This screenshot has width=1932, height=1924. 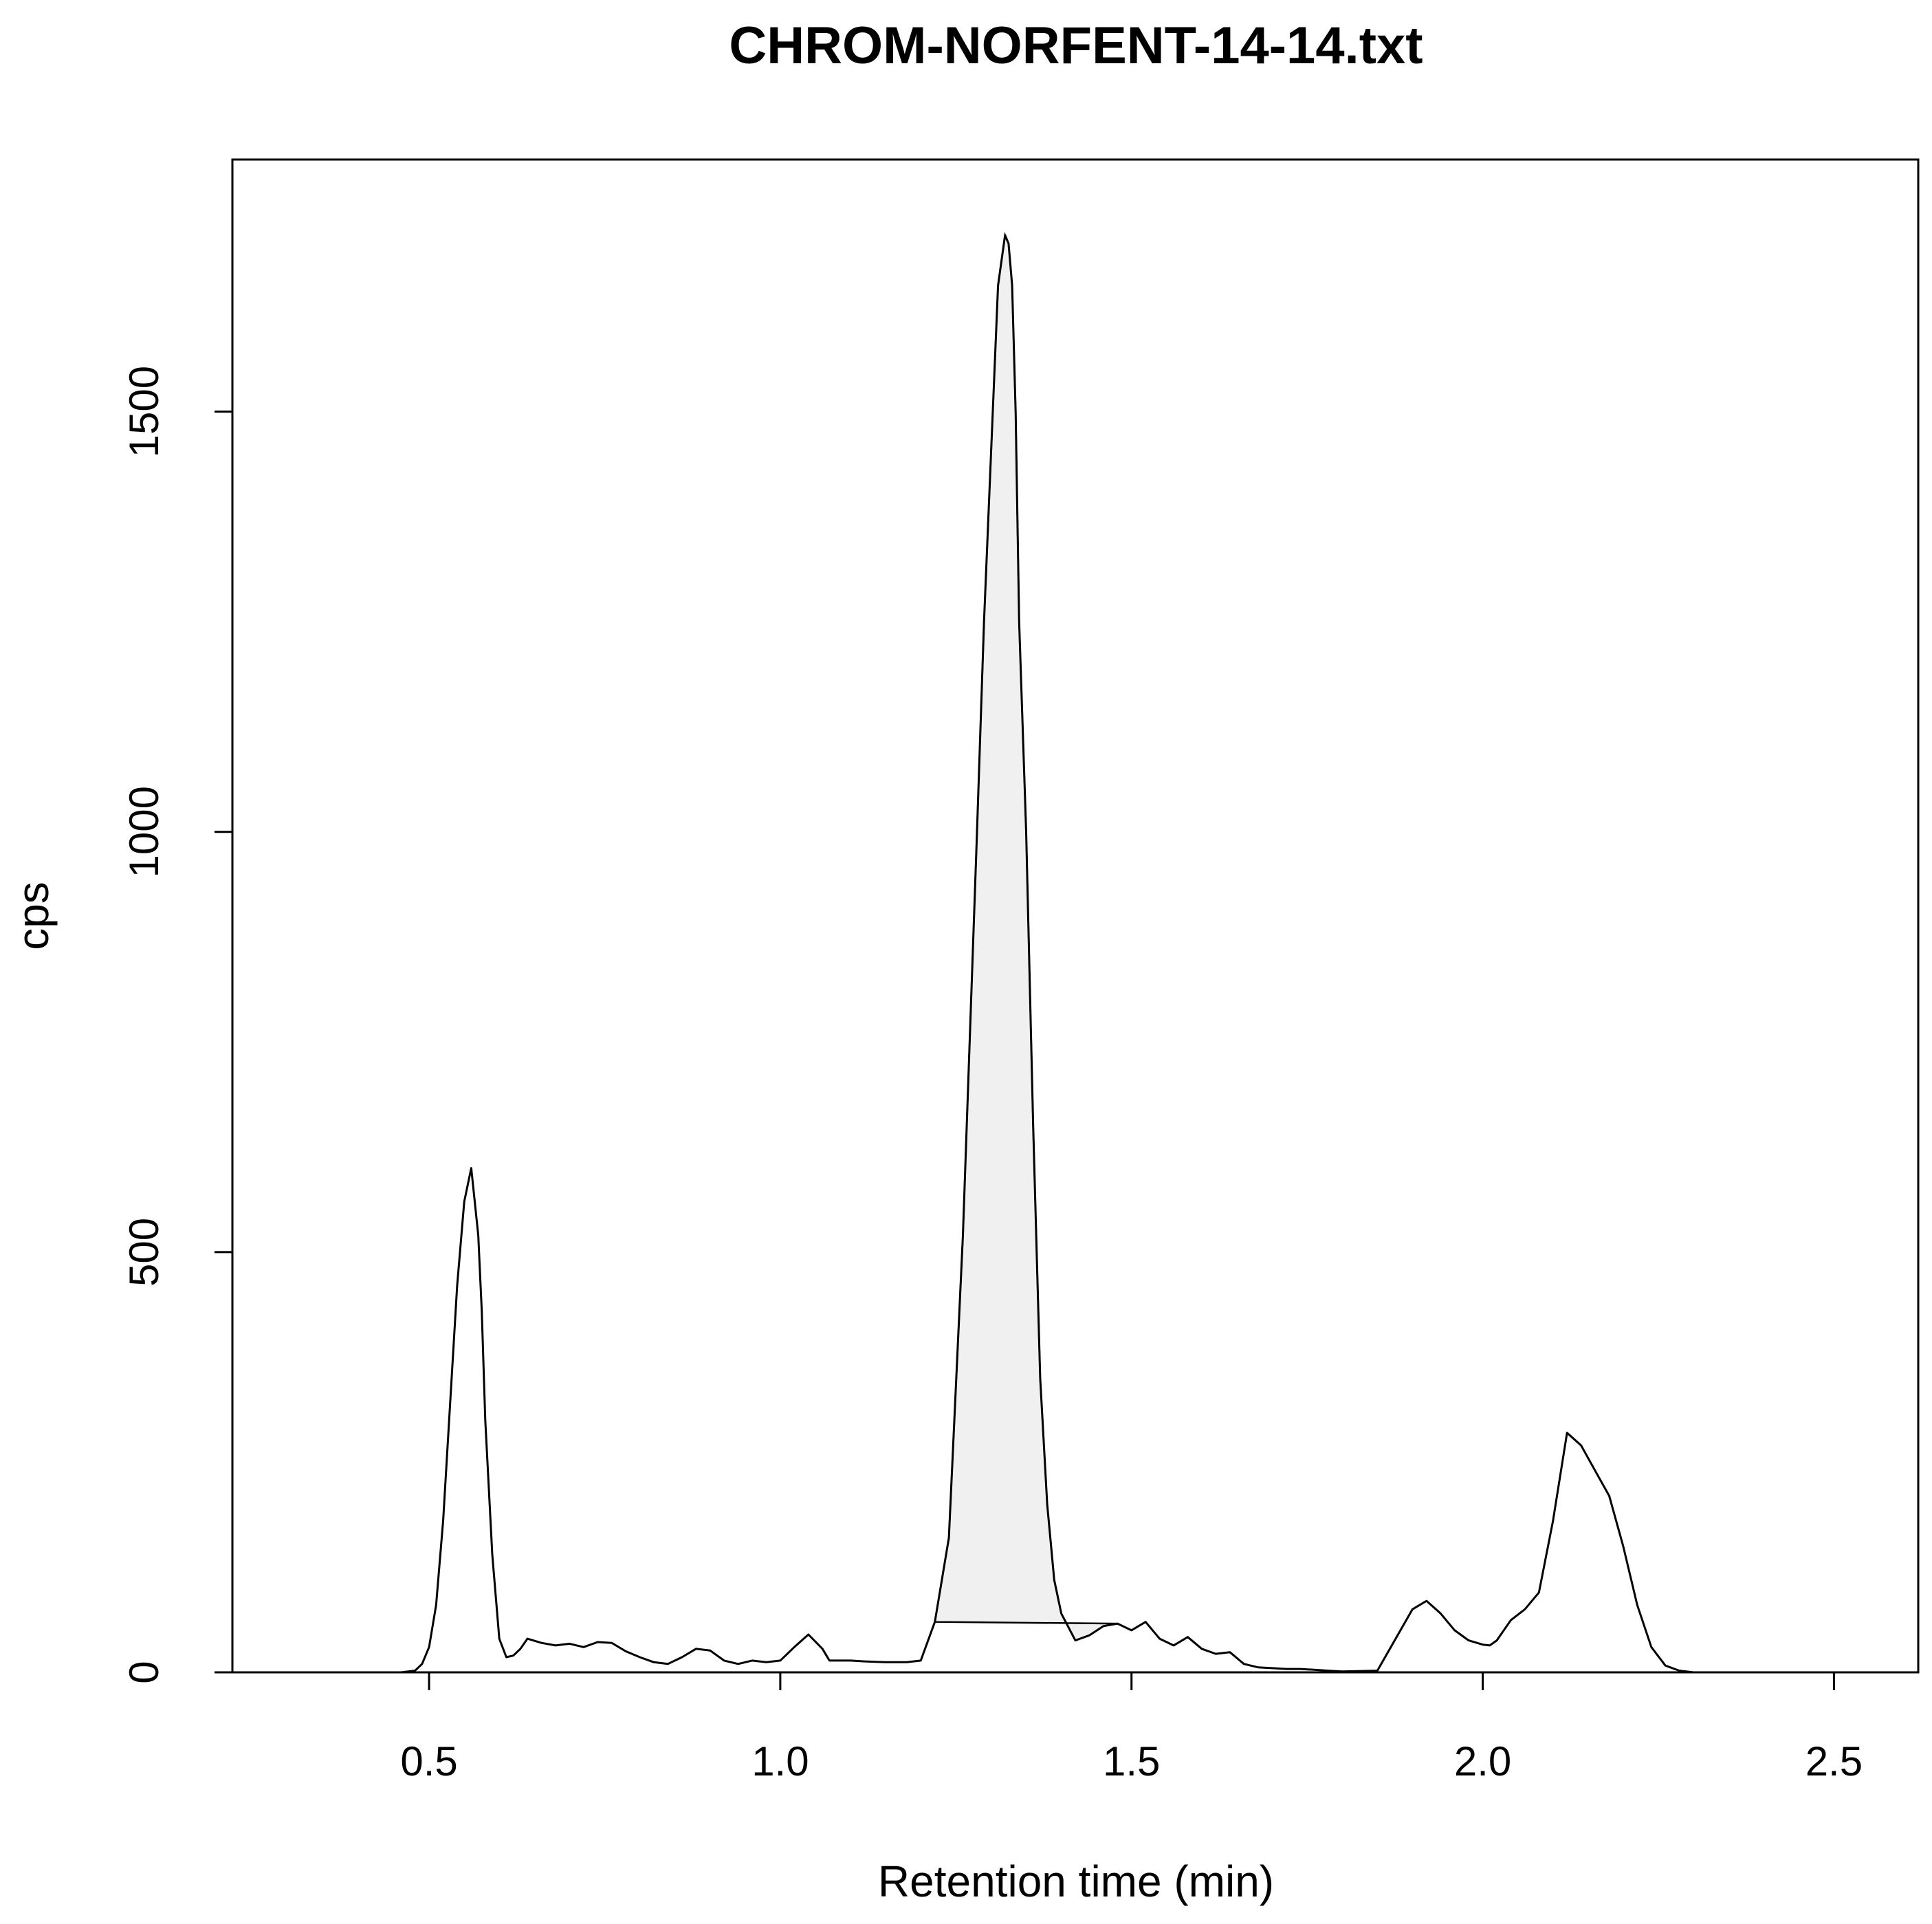 What do you see at coordinates (1076, 46) in the screenshot?
I see `chart-title: CHROM-NORFENT-14-14.txt` at bounding box center [1076, 46].